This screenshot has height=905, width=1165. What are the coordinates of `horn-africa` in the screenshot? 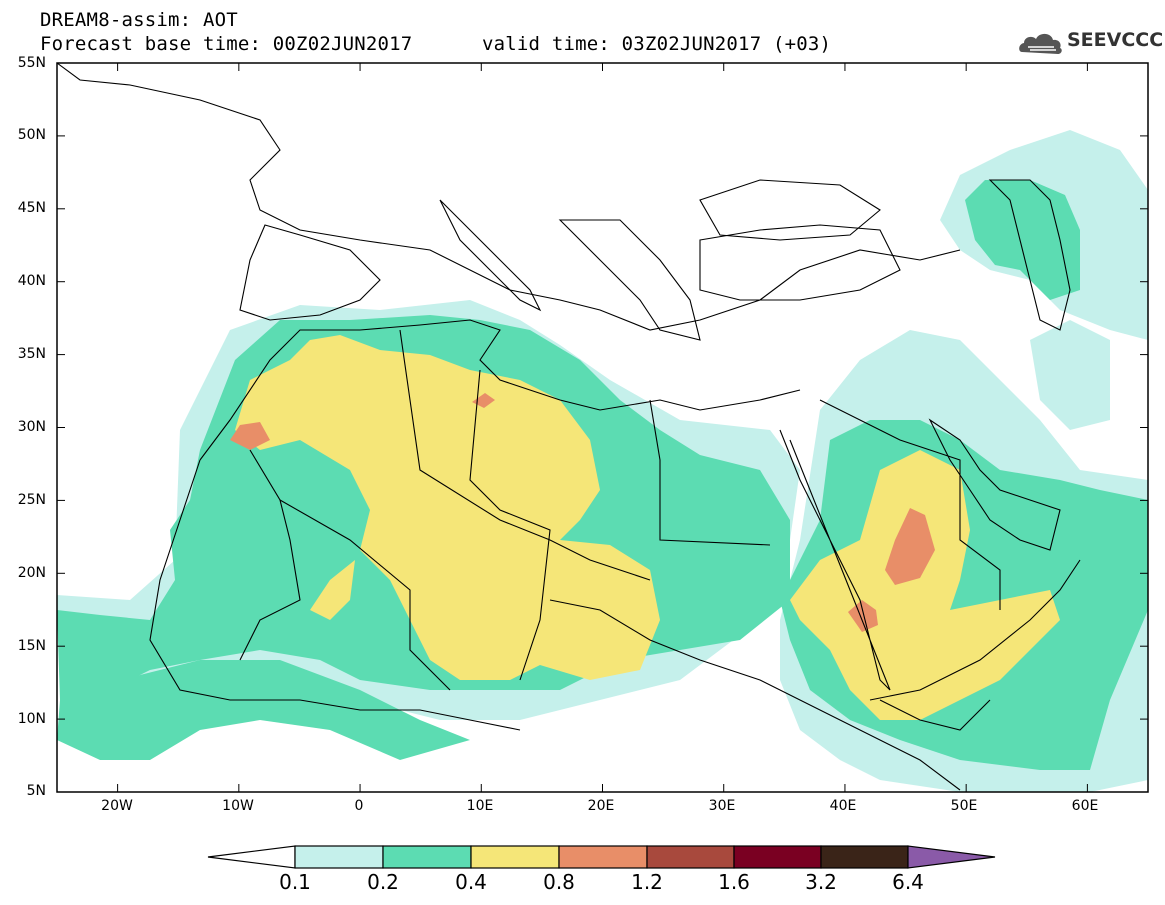 It's located at (935, 715).